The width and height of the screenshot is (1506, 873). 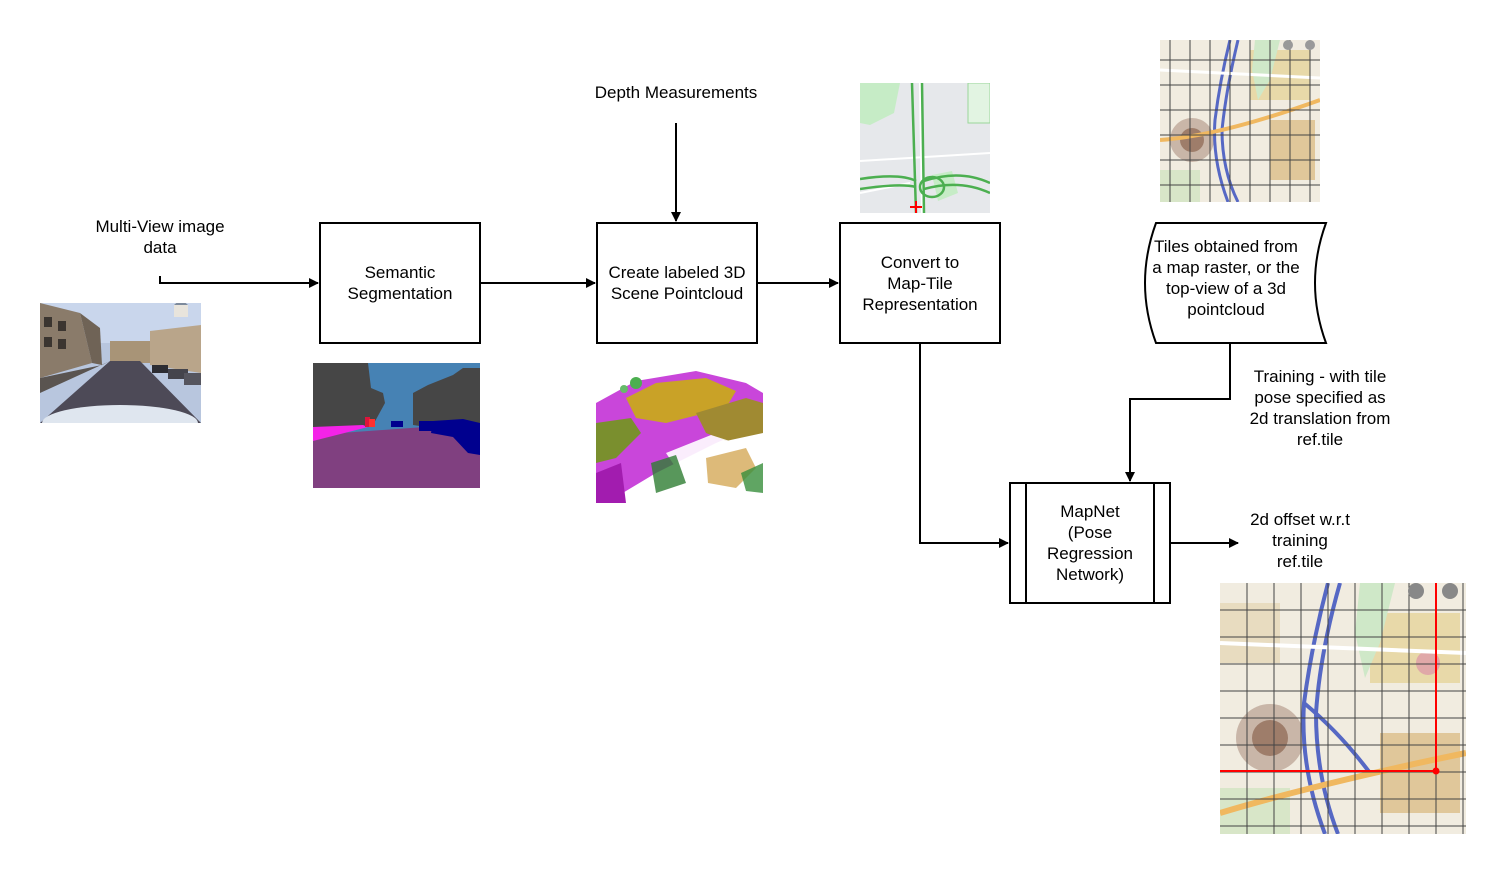 I want to click on output-label: 2d offset w.r.t training ref.tile, so click(x=1300, y=540).